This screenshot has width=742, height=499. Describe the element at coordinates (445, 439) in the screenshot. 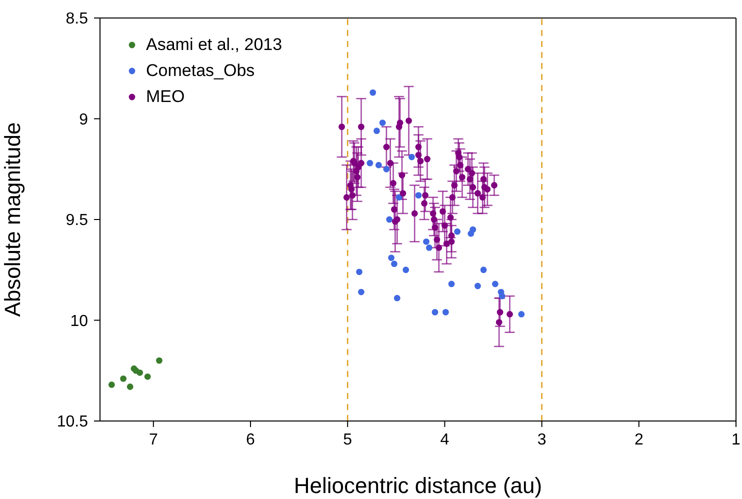

I see `x-tick-label: 4` at that location.